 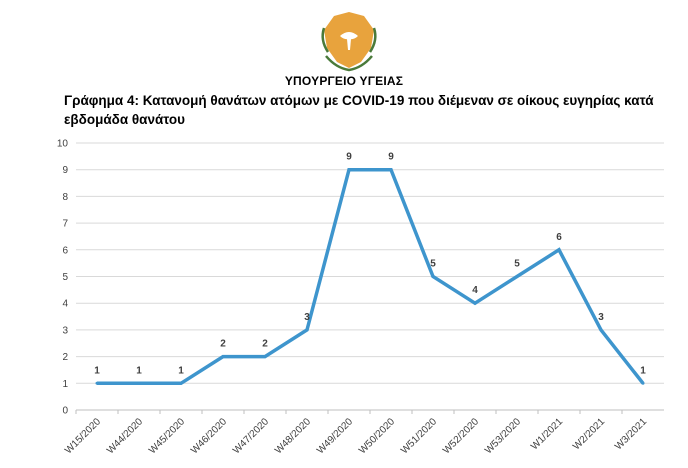 I want to click on x-tick-label: W15/2020, so click(x=83, y=436).